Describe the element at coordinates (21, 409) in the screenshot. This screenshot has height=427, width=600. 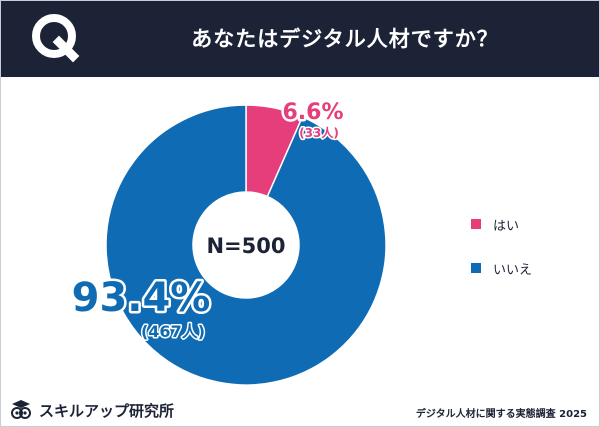
I see `owl-icon` at that location.